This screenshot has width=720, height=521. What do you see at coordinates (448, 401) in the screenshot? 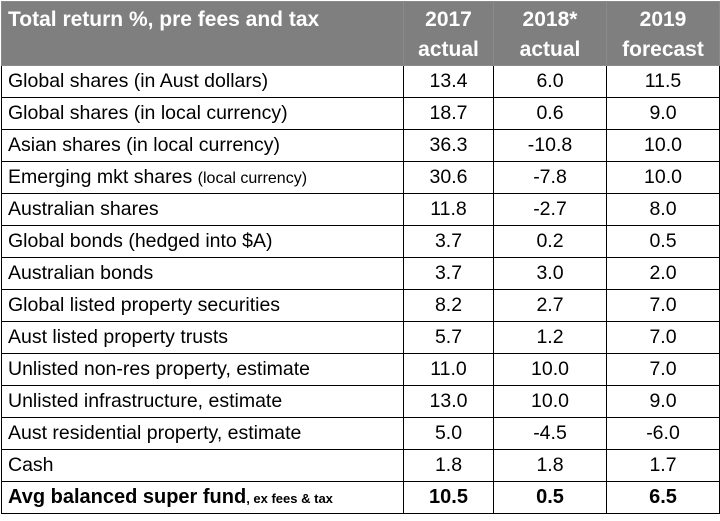
I see `value-2017: 13.0` at bounding box center [448, 401].